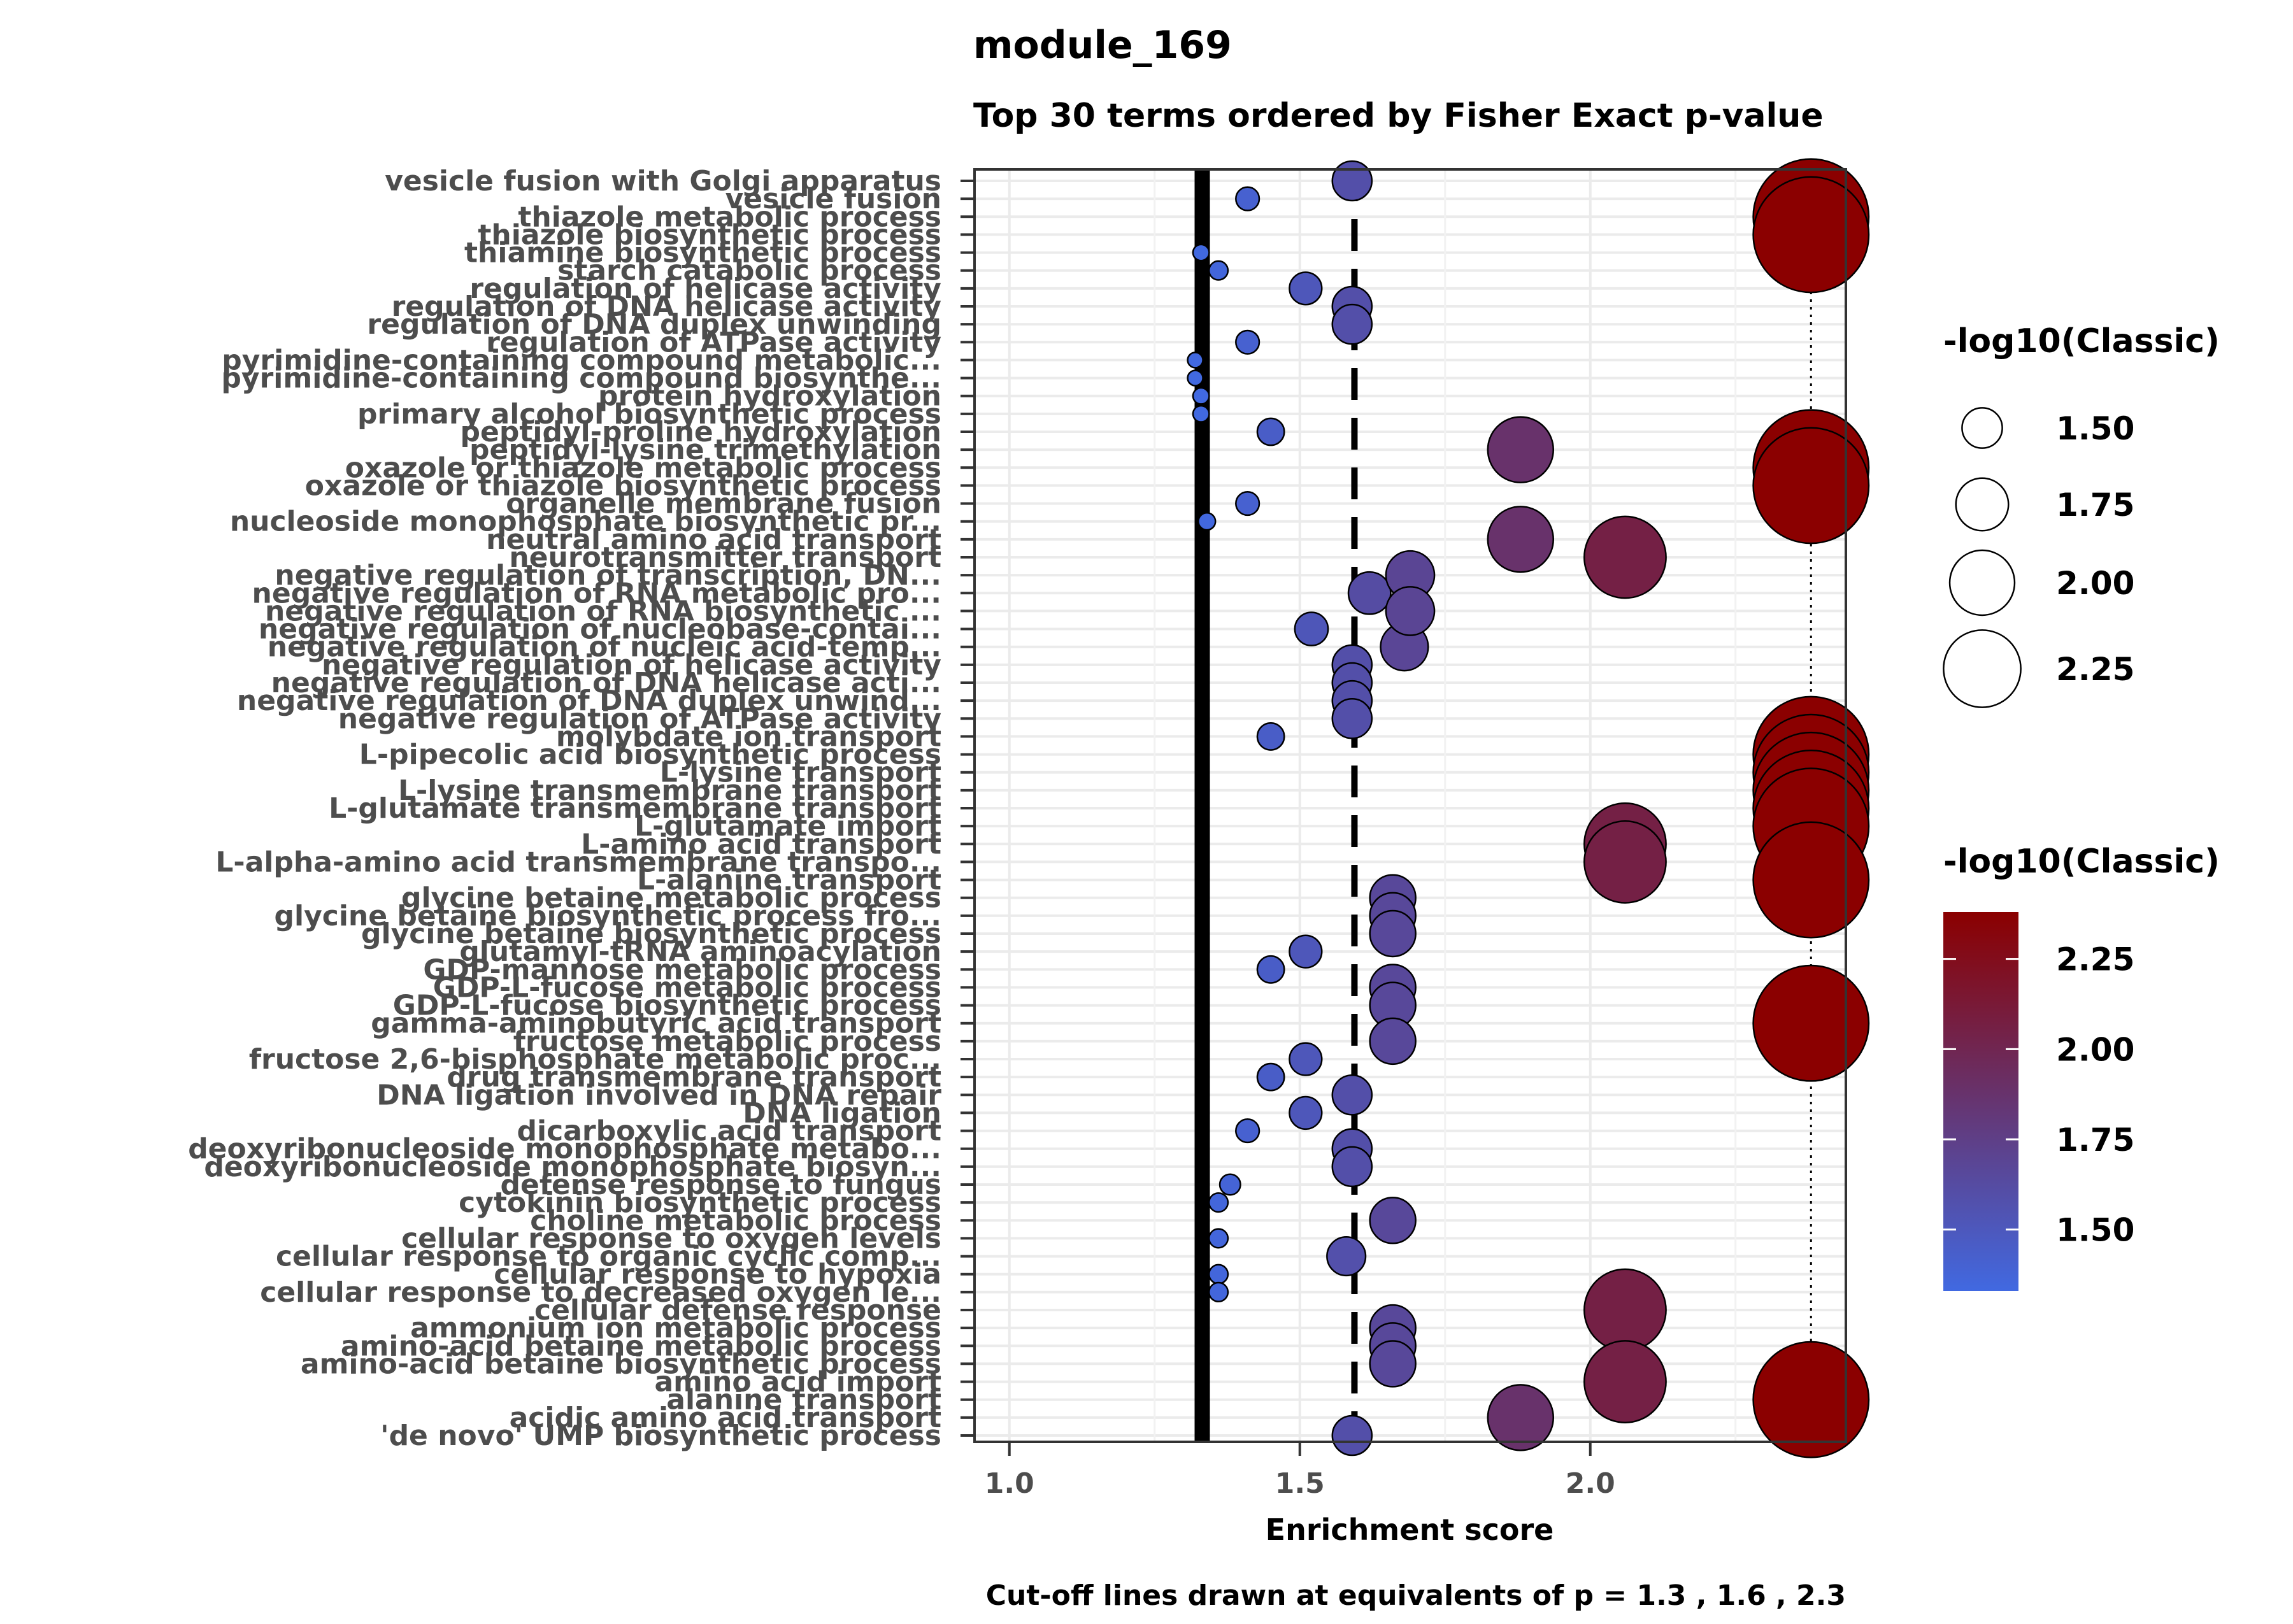  What do you see at coordinates (656, 1024) in the screenshot?
I see `y-tick-label: gamma-aminobutyric acid transport` at bounding box center [656, 1024].